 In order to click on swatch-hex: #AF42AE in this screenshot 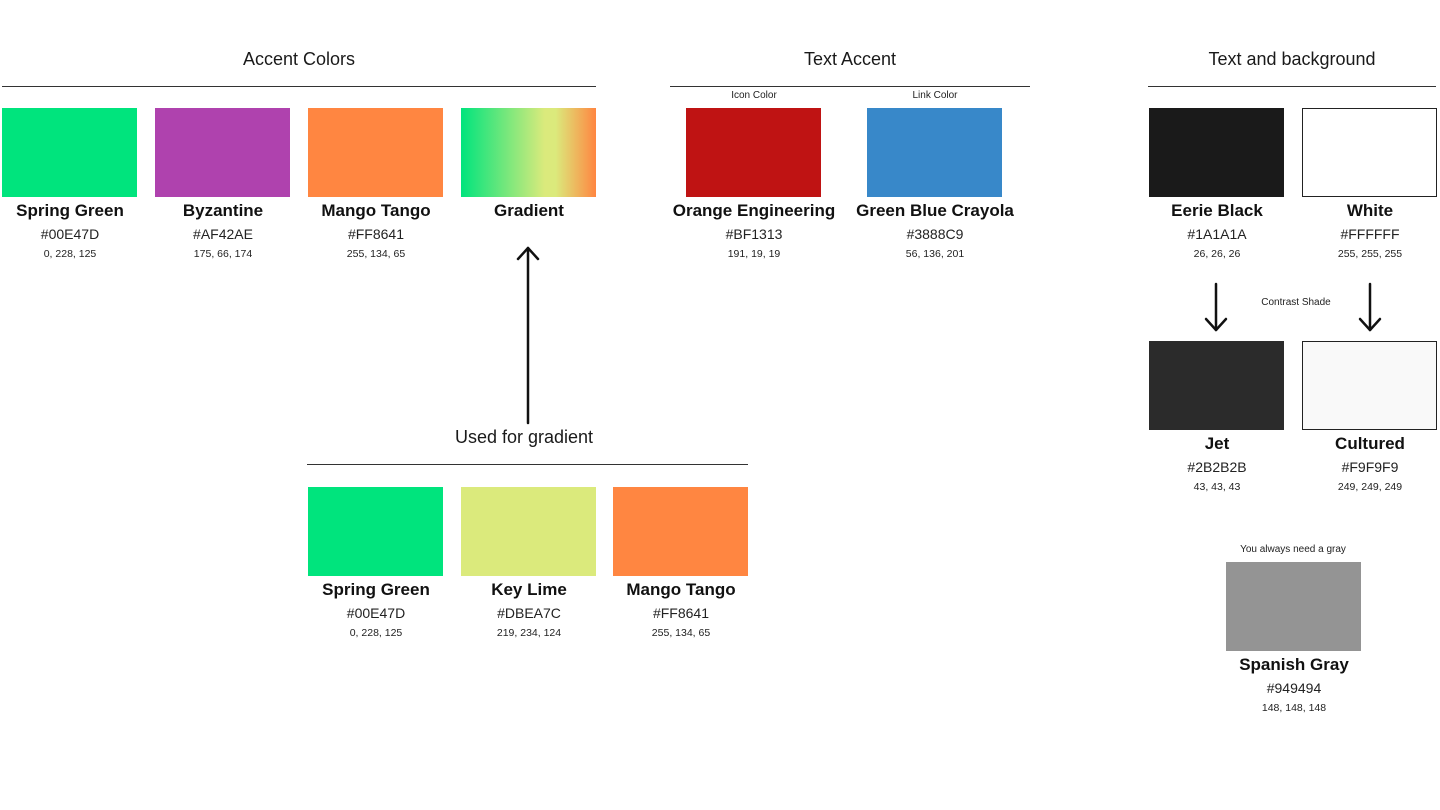, I will do `click(223, 234)`.